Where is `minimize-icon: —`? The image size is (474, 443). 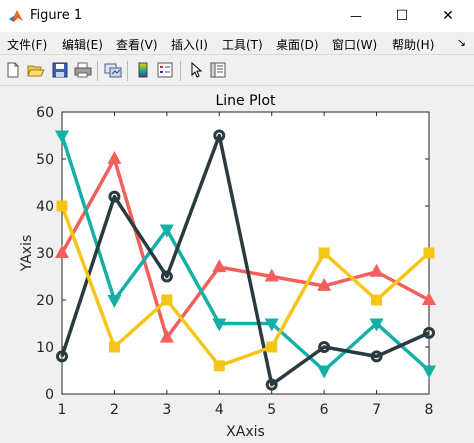
minimize-icon: — is located at coordinates (356, 16).